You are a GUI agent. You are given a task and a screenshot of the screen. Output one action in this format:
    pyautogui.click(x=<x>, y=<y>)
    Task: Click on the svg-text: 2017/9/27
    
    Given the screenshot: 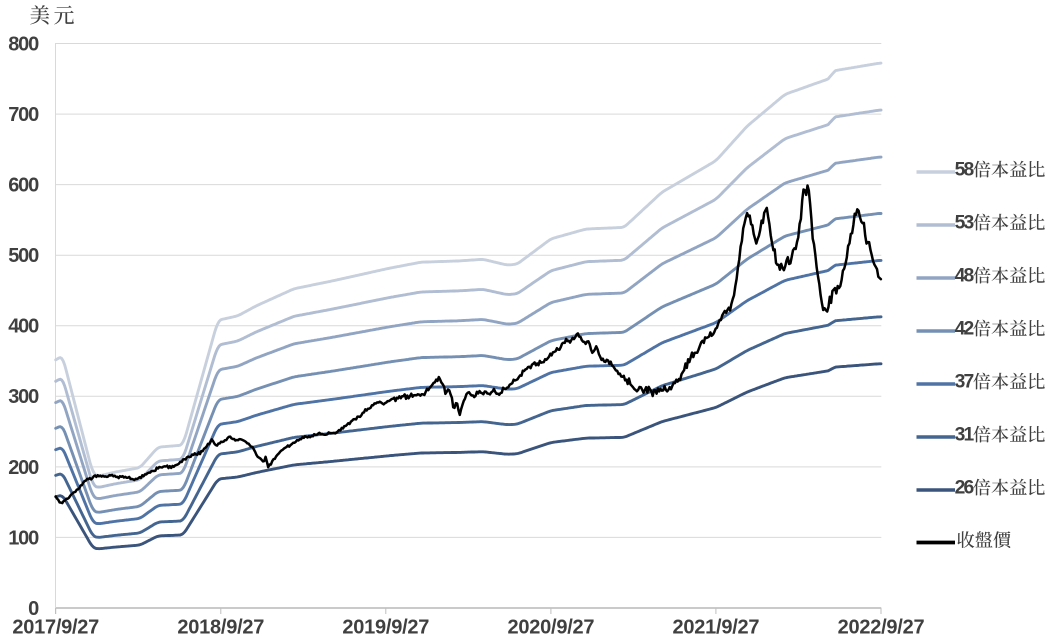 What is the action you would take?
    pyautogui.click(x=55, y=628)
    